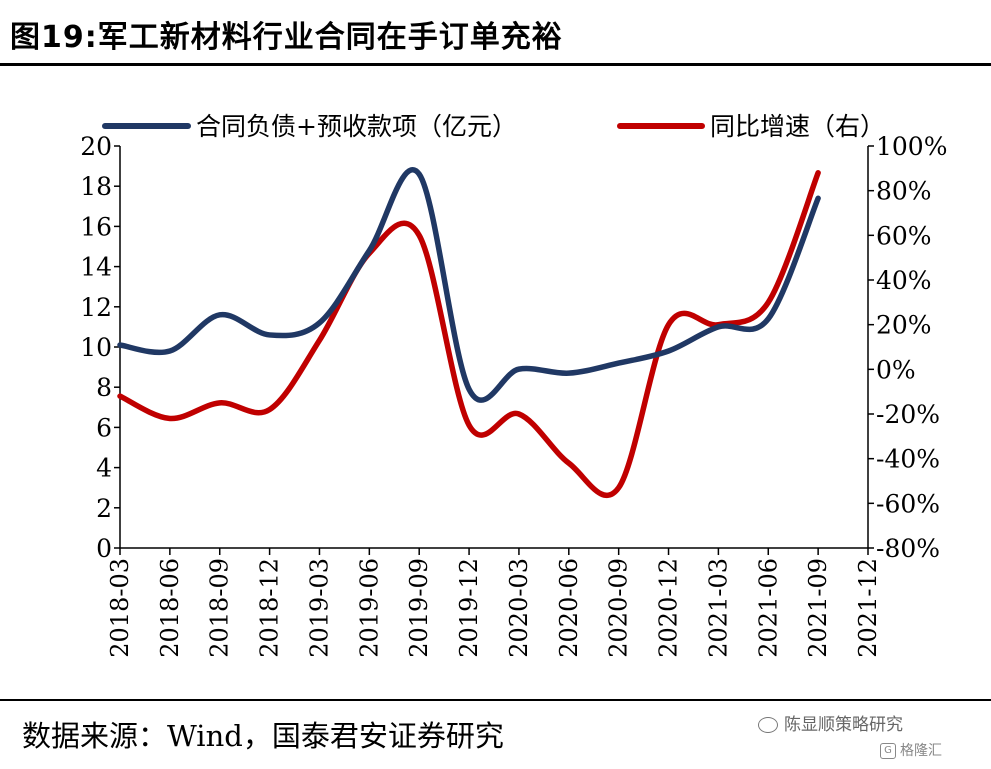 Image resolution: width=991 pixels, height=769 pixels. I want to click on x-tick-label: 2020-03, so click(519, 608).